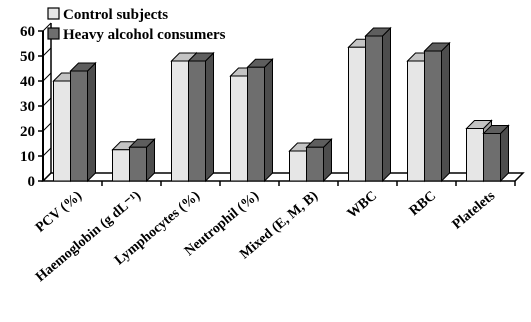 This screenshot has height=322, width=531. I want to click on legend-label-heavy: Heavy alcohol consumers, so click(144, 35).